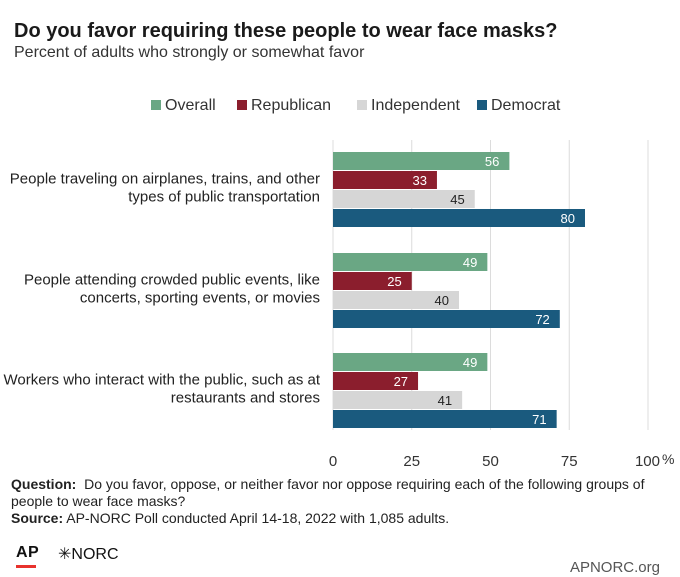 The height and width of the screenshot is (577, 680). What do you see at coordinates (242, 105) in the screenshot?
I see `legend-swatch-republican` at bounding box center [242, 105].